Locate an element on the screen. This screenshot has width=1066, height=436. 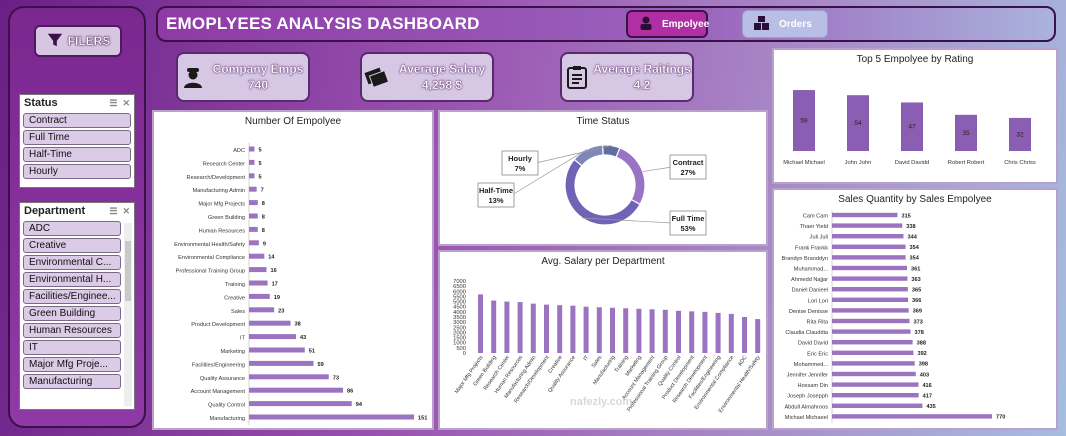
nav-employee-button: Empolyee is located at coordinates (667, 24).